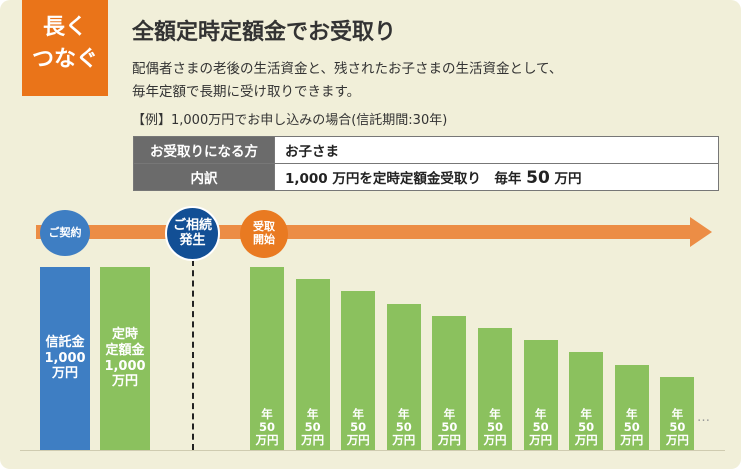 This screenshot has height=469, width=741. I want to click on fixed-payout-bar: 定時 定額金 1,000 万円, so click(125, 358).